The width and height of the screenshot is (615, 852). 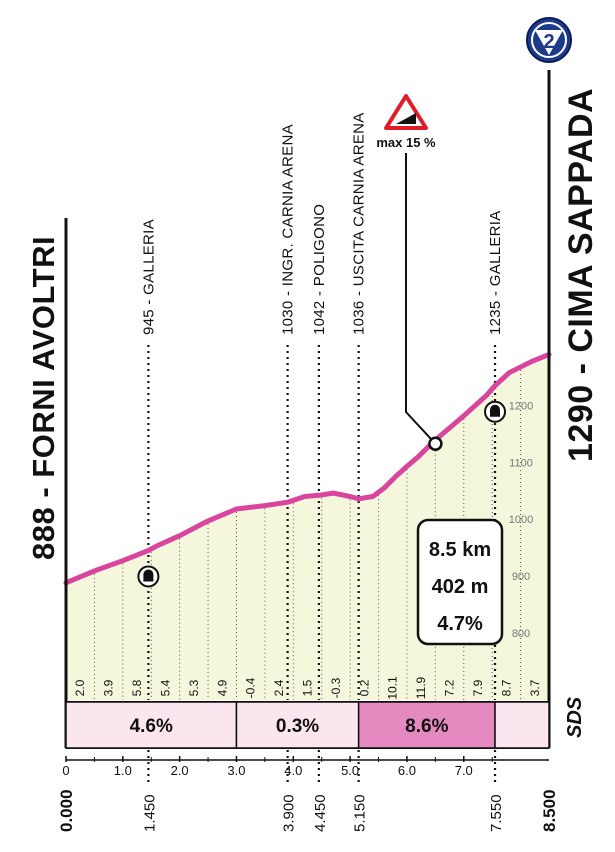 What do you see at coordinates (123, 770) in the screenshot?
I see `distance-tick-label: 1.0` at bounding box center [123, 770].